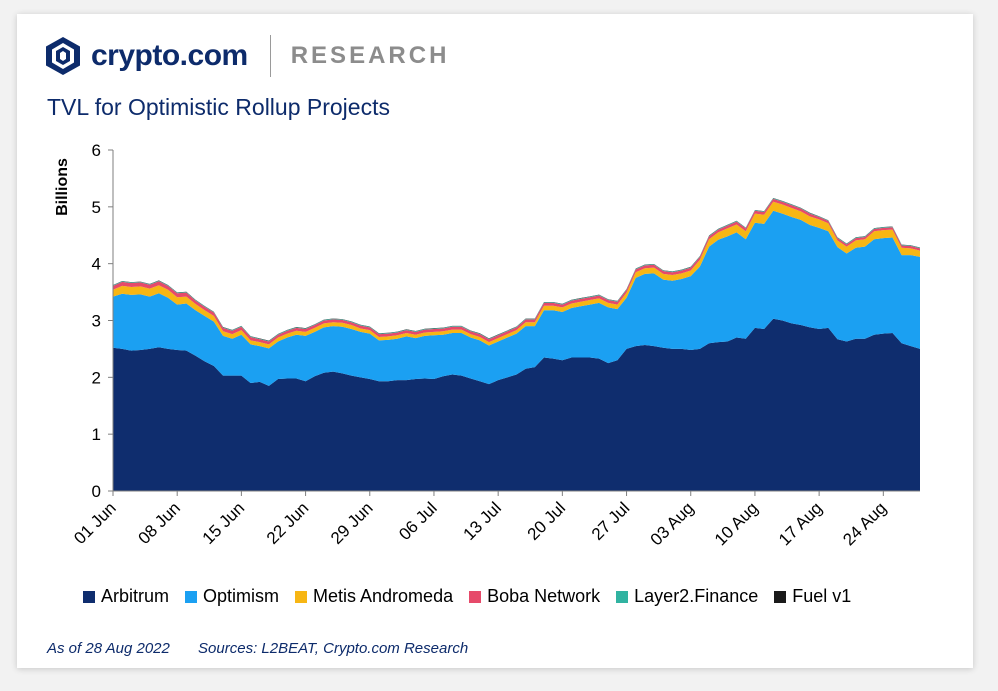 The image size is (998, 691). Describe the element at coordinates (482, 521) in the screenshot. I see `x-tick-label: 13 Jul` at that location.